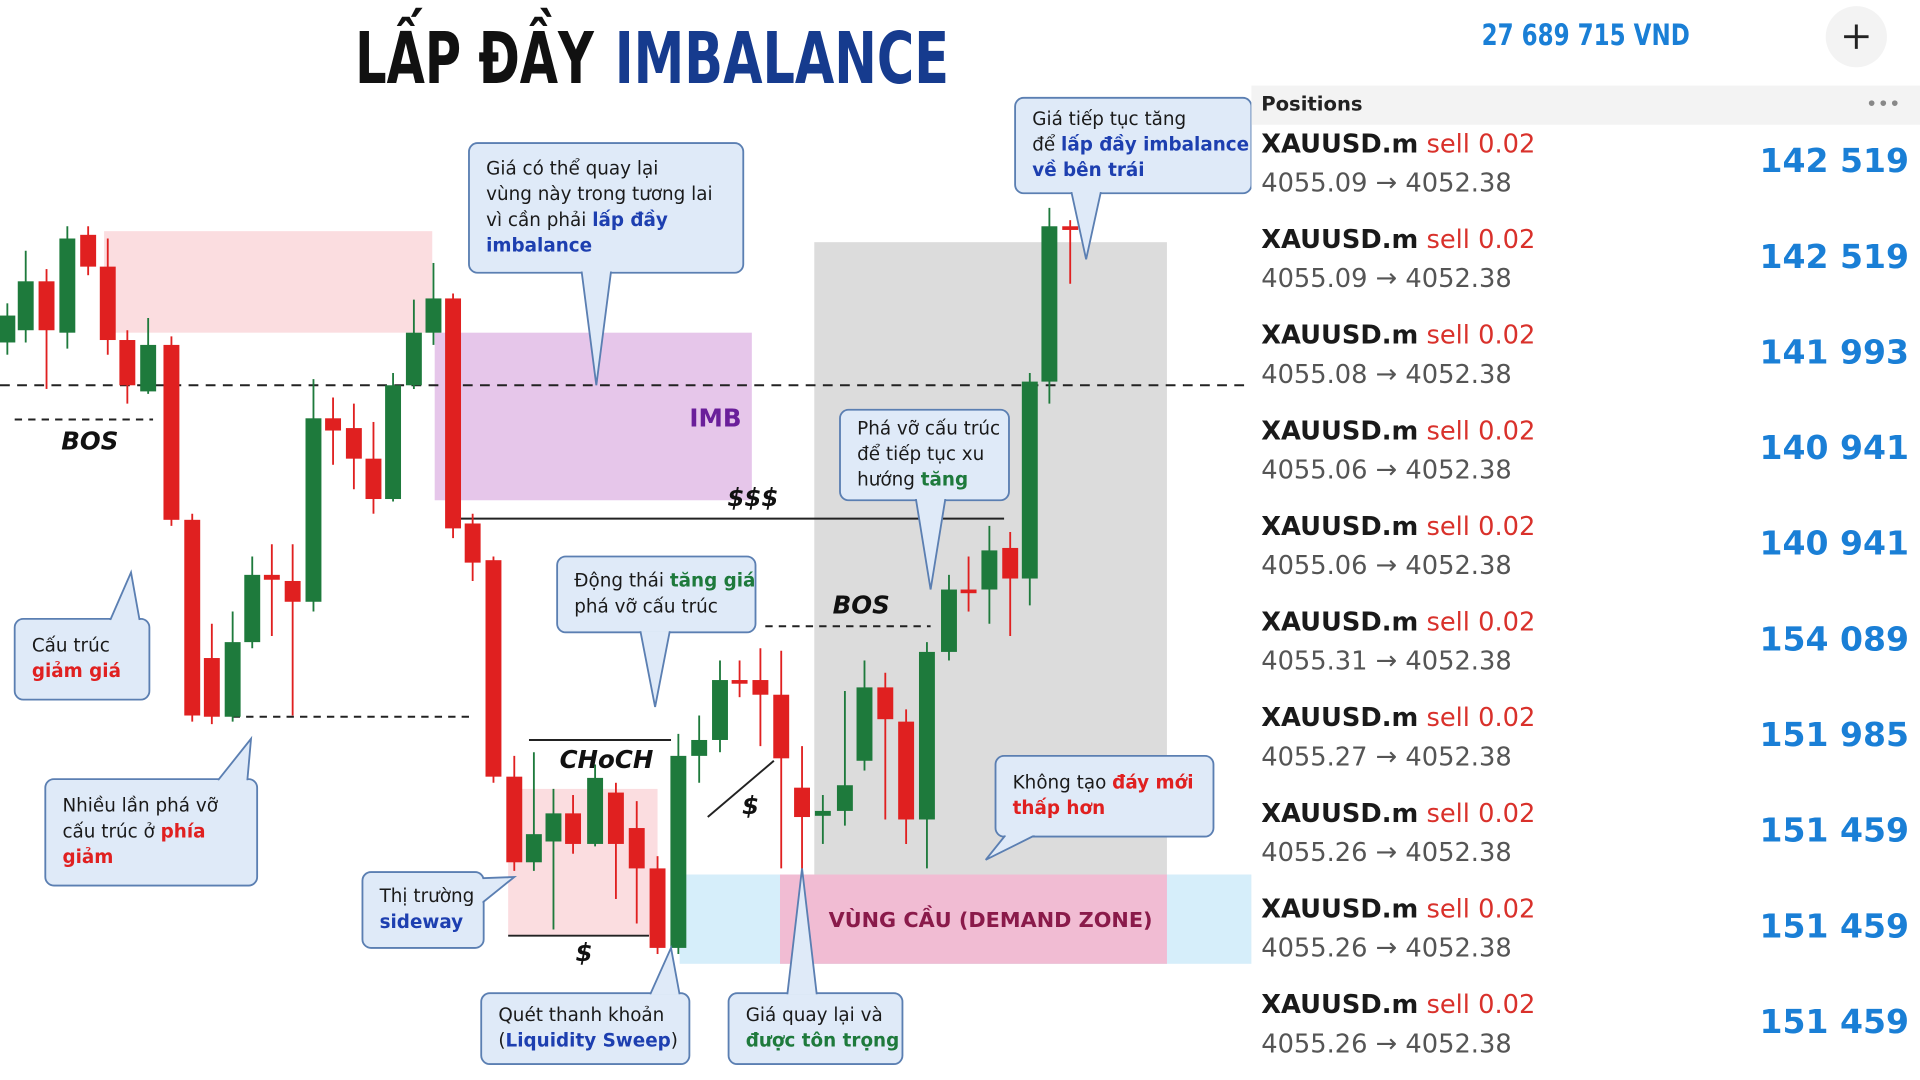 Image resolution: width=1920 pixels, height=1080 pixels. Describe the element at coordinates (646, 606) in the screenshot. I see `callout-line: phá vỡ cấu trúc` at that location.